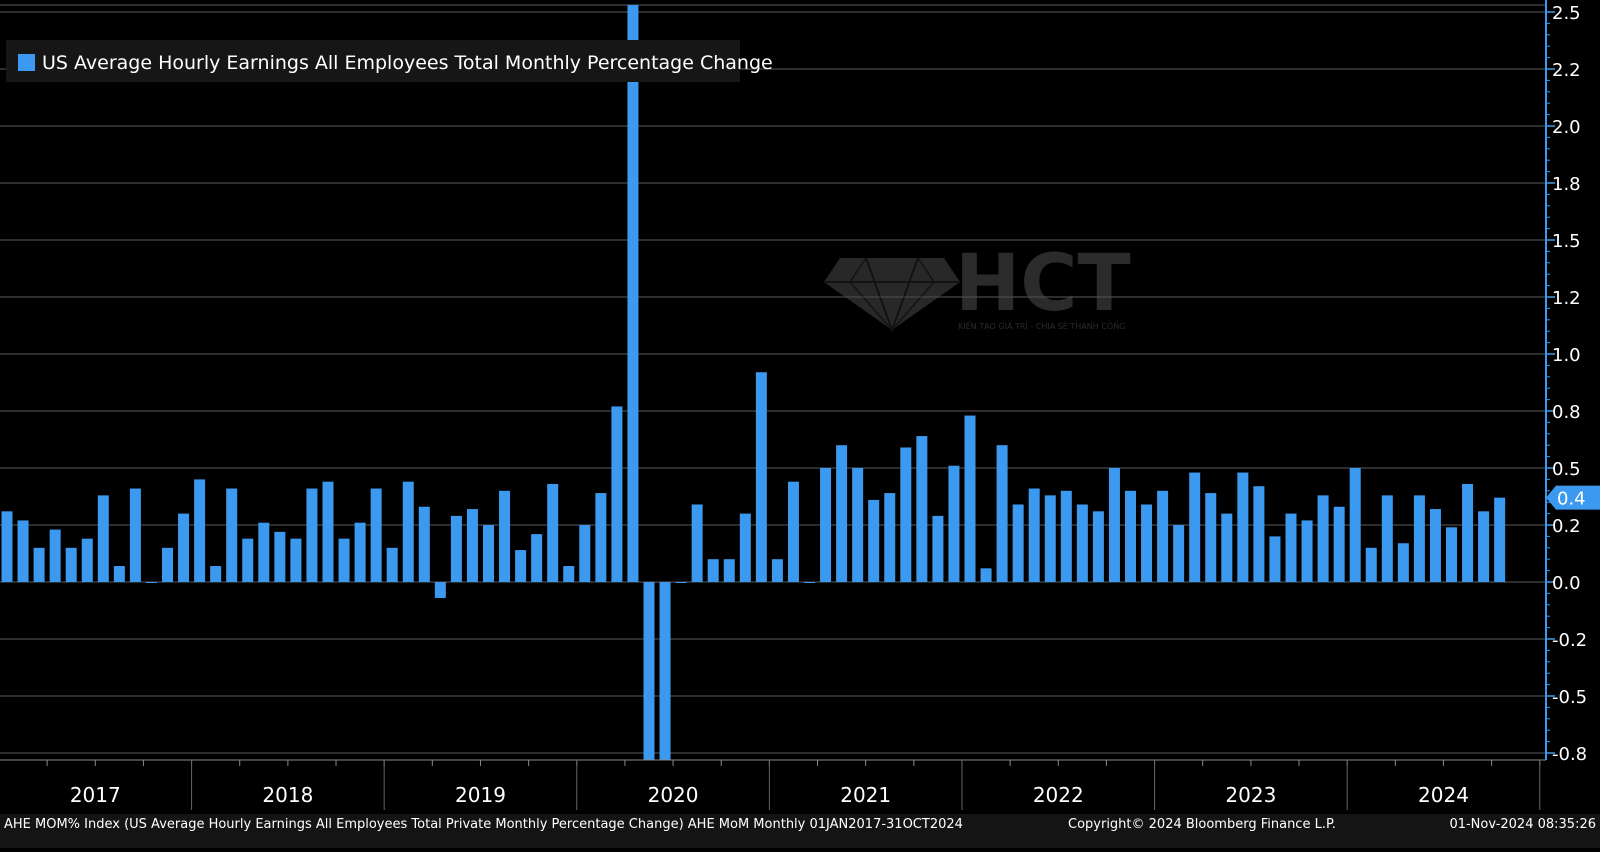  I want to click on footer-copyright: Copyright© 2024 Bloomberg Finance L.P., so click(1202, 824).